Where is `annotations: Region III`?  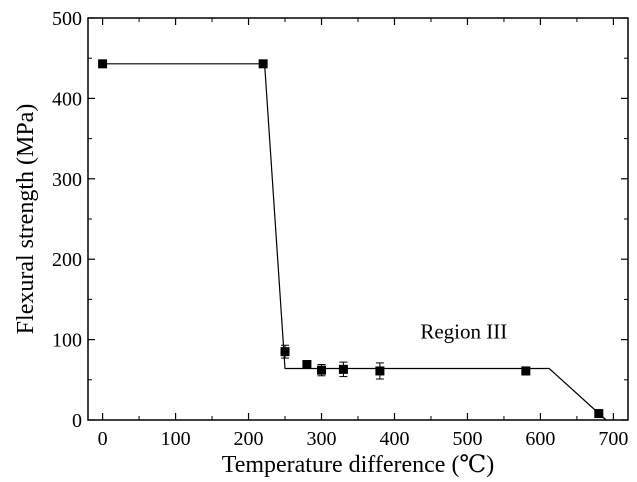
annotations: Region III is located at coordinates (463, 332).